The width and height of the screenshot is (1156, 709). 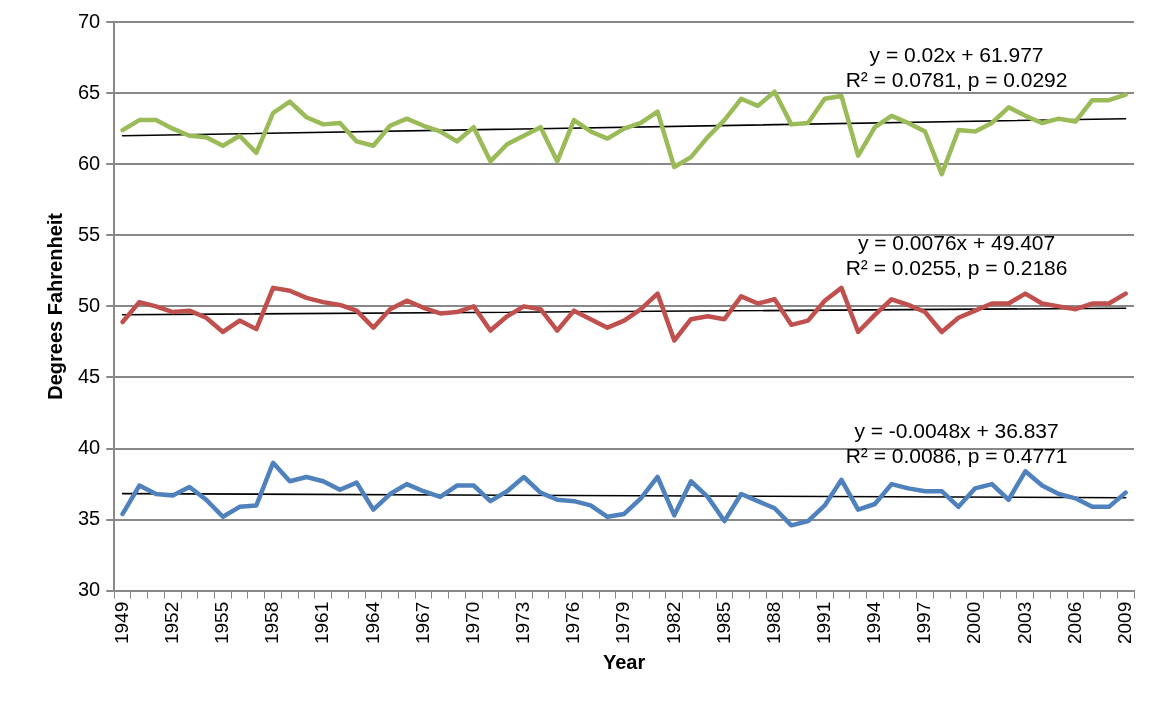 I want to click on annotation: R² = 0.0781, p = 0.0292, so click(x=956, y=80).